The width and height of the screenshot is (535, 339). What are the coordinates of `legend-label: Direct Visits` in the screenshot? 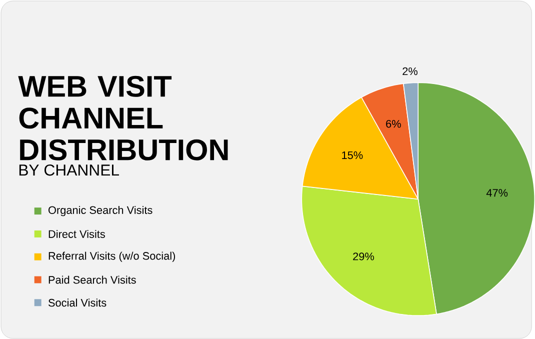 It's located at (76, 234).